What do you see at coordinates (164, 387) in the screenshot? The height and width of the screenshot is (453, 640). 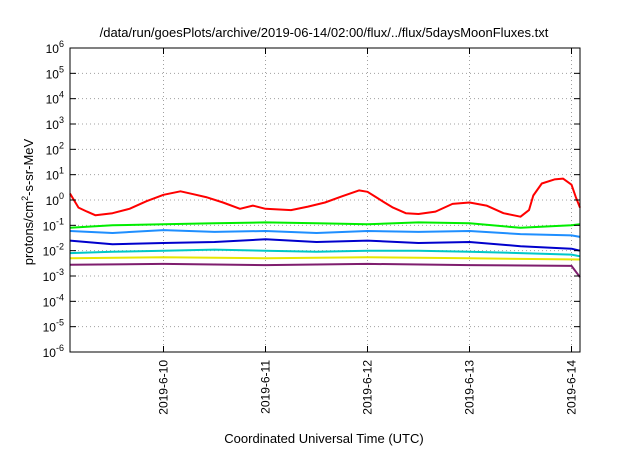 I see `x-tick-label: 2019-6-10` at bounding box center [164, 387].